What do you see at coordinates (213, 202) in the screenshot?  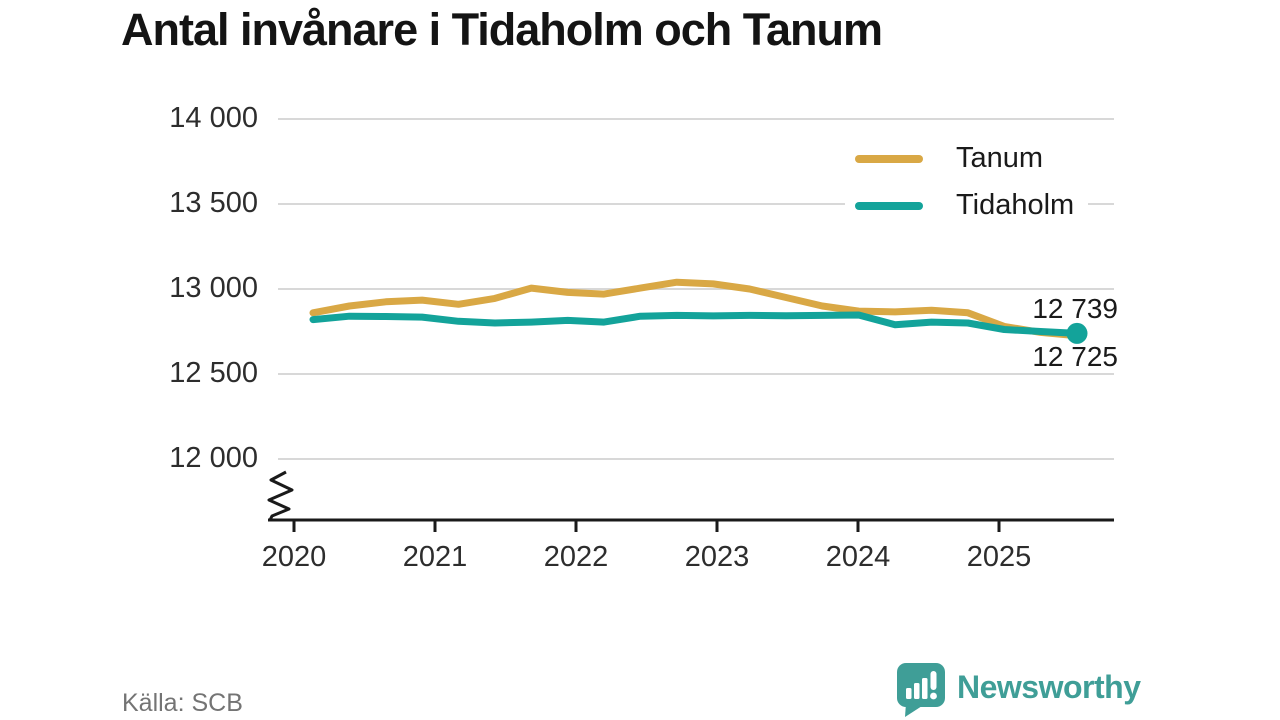 I see `y-tick-label: 13 500` at bounding box center [213, 202].